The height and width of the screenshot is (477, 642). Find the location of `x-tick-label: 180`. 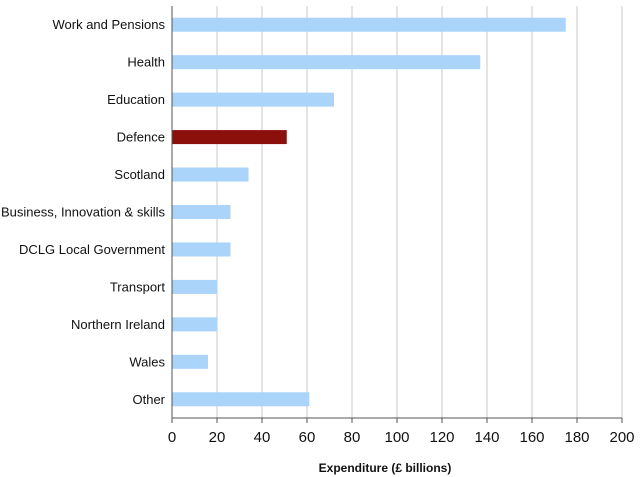

x-tick-label: 180 is located at coordinates (576, 437).